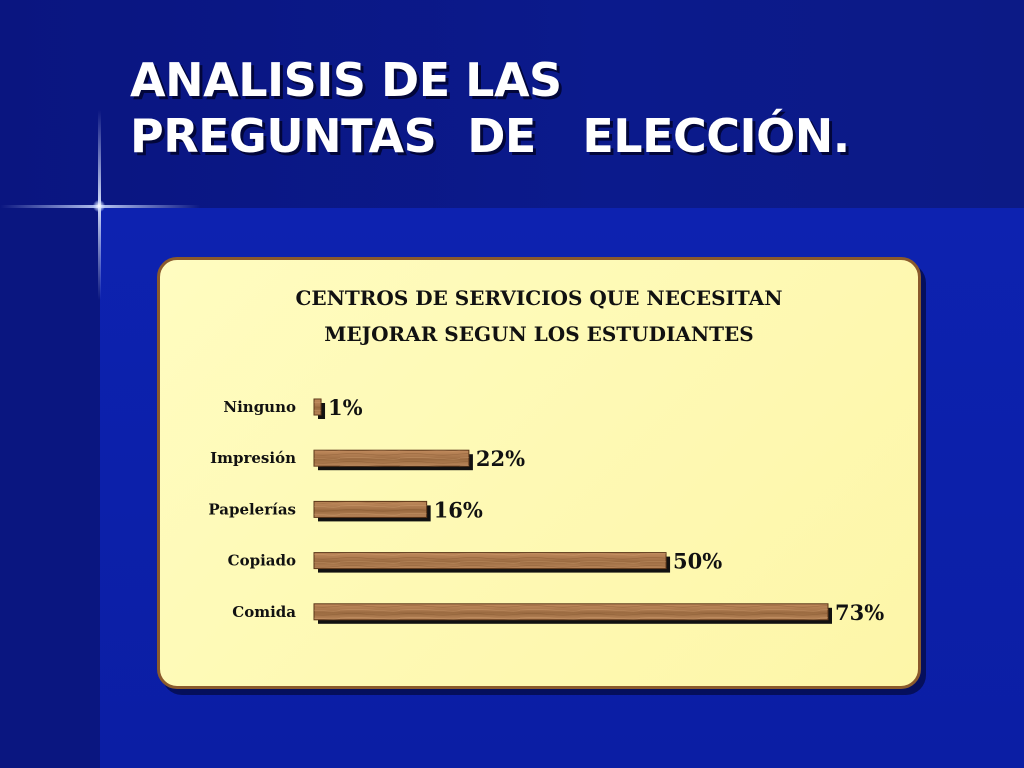  I want to click on value-label: 73%, so click(859, 612).